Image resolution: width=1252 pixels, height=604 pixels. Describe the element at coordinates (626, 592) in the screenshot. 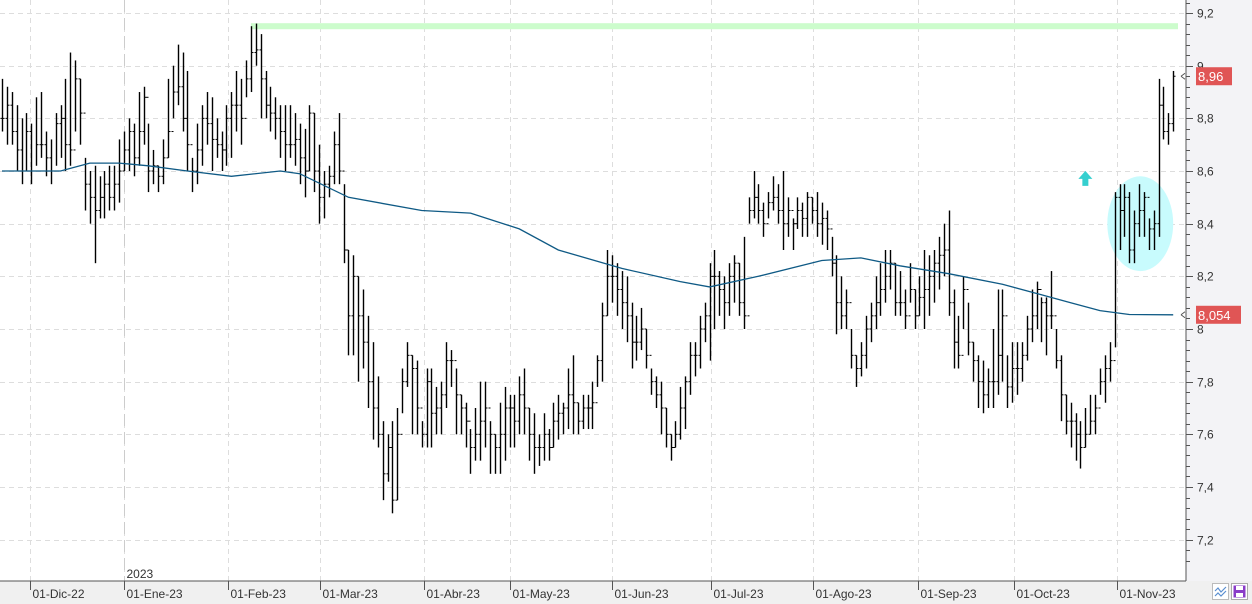

I see `x-axis-panel` at that location.